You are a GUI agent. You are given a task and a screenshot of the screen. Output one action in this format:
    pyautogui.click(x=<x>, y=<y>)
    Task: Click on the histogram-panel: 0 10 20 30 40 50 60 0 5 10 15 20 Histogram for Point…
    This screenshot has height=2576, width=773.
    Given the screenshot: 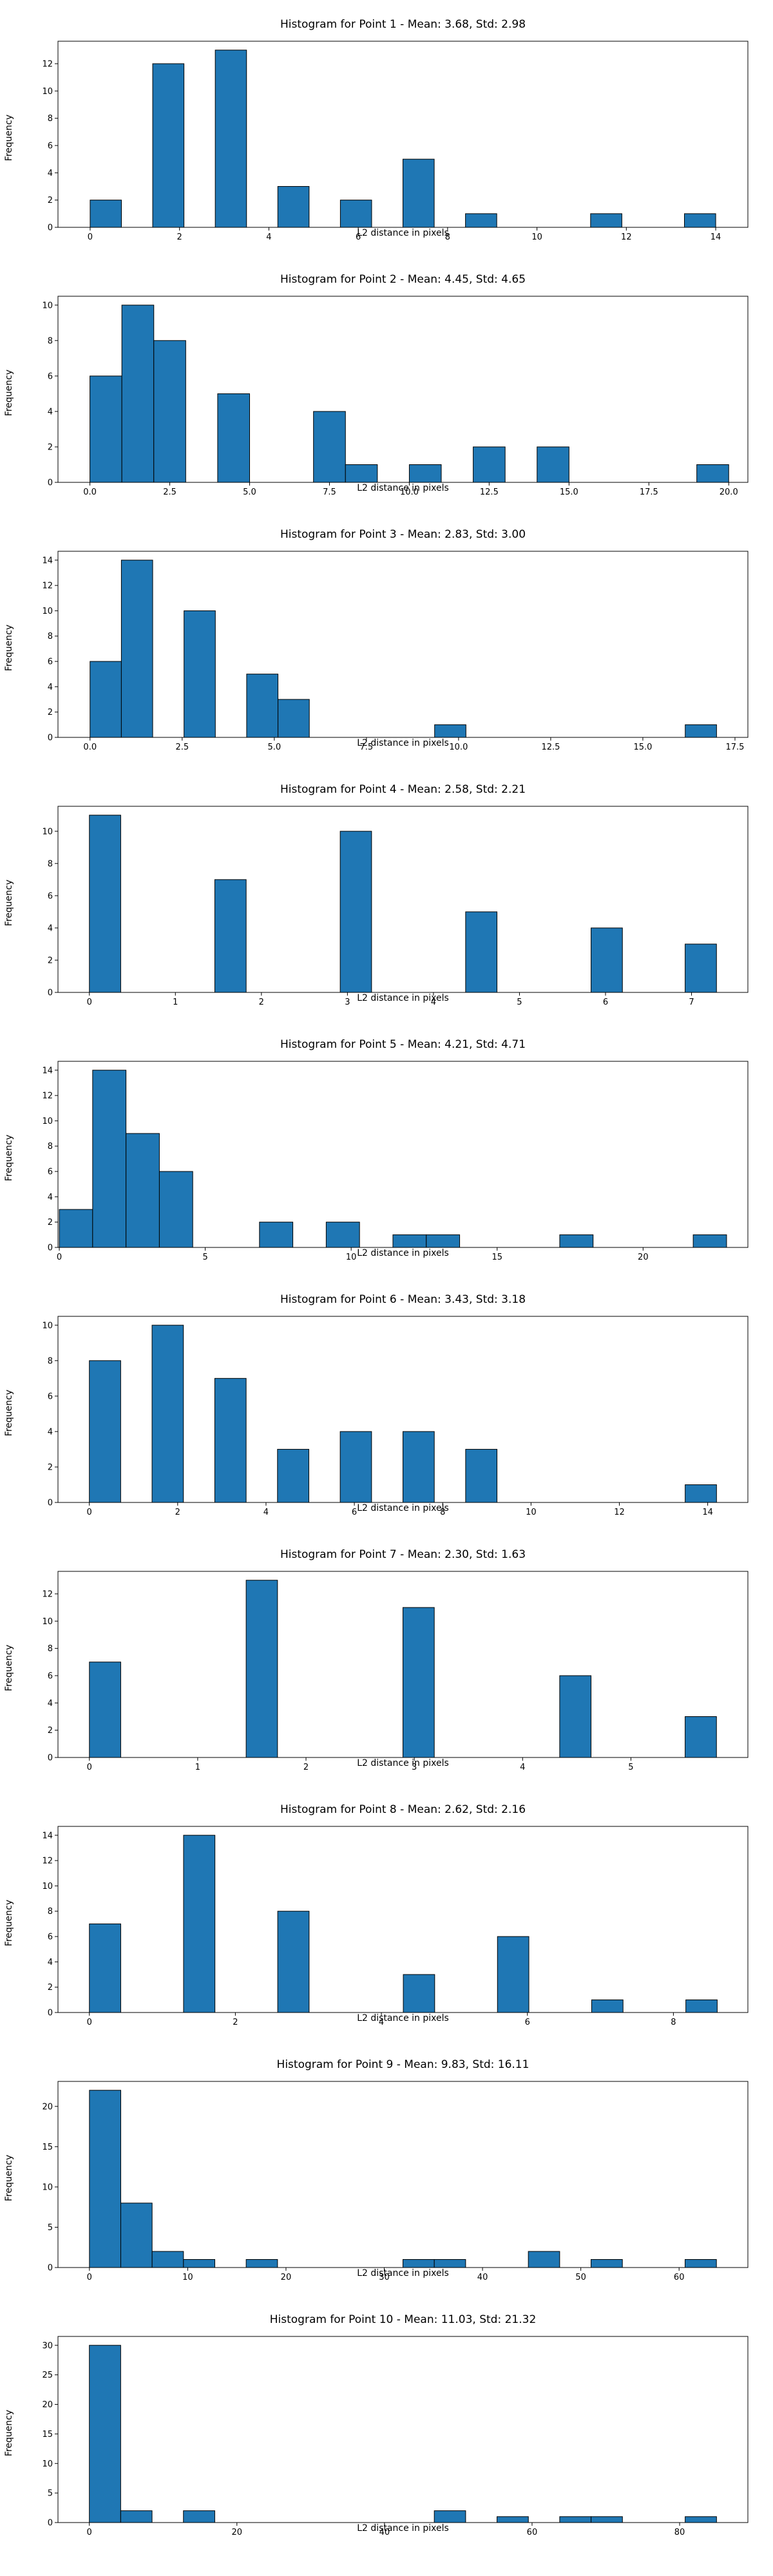 What is the action you would take?
    pyautogui.click(x=386, y=2167)
    